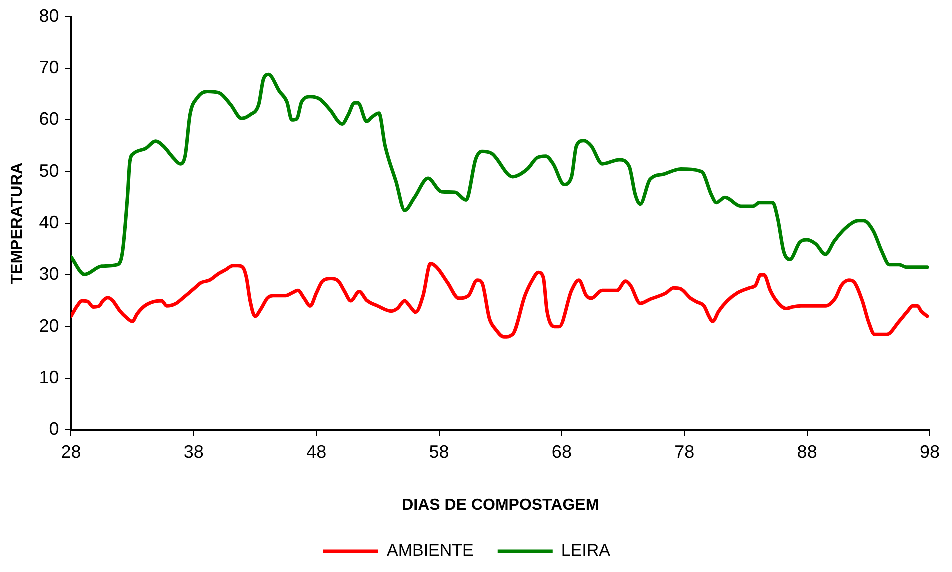 The height and width of the screenshot is (572, 952). I want to click on y-tick-label: 10, so click(49, 377).